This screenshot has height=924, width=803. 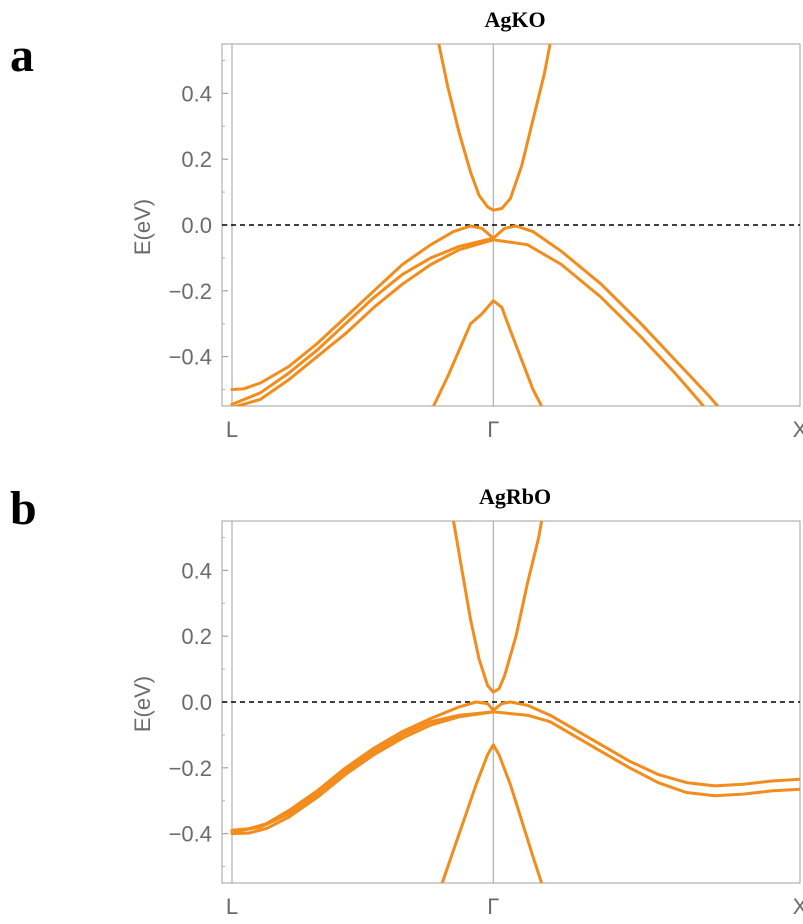 I want to click on panel-label-a: a, so click(x=22, y=55).